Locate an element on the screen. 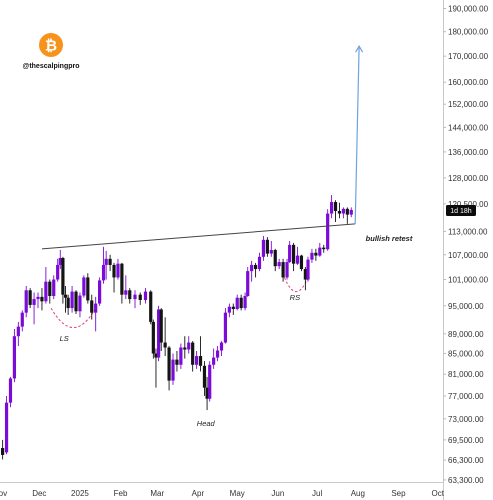  y-tick-label: 107,000.00 is located at coordinates (468, 255).